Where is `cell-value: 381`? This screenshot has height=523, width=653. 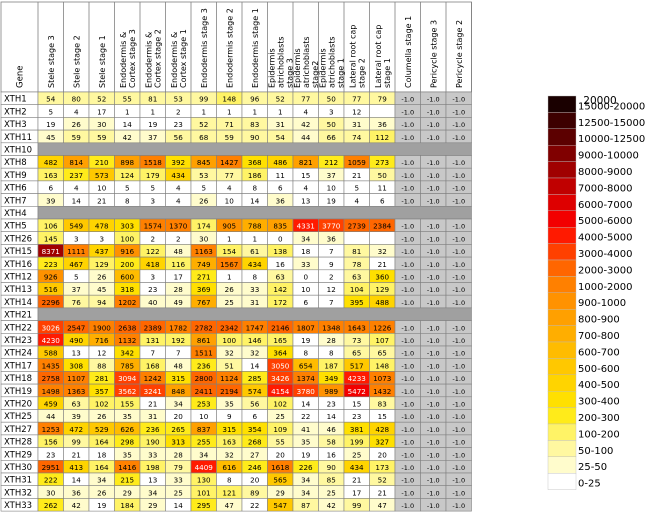
cell-value: 381 is located at coordinates (357, 429).